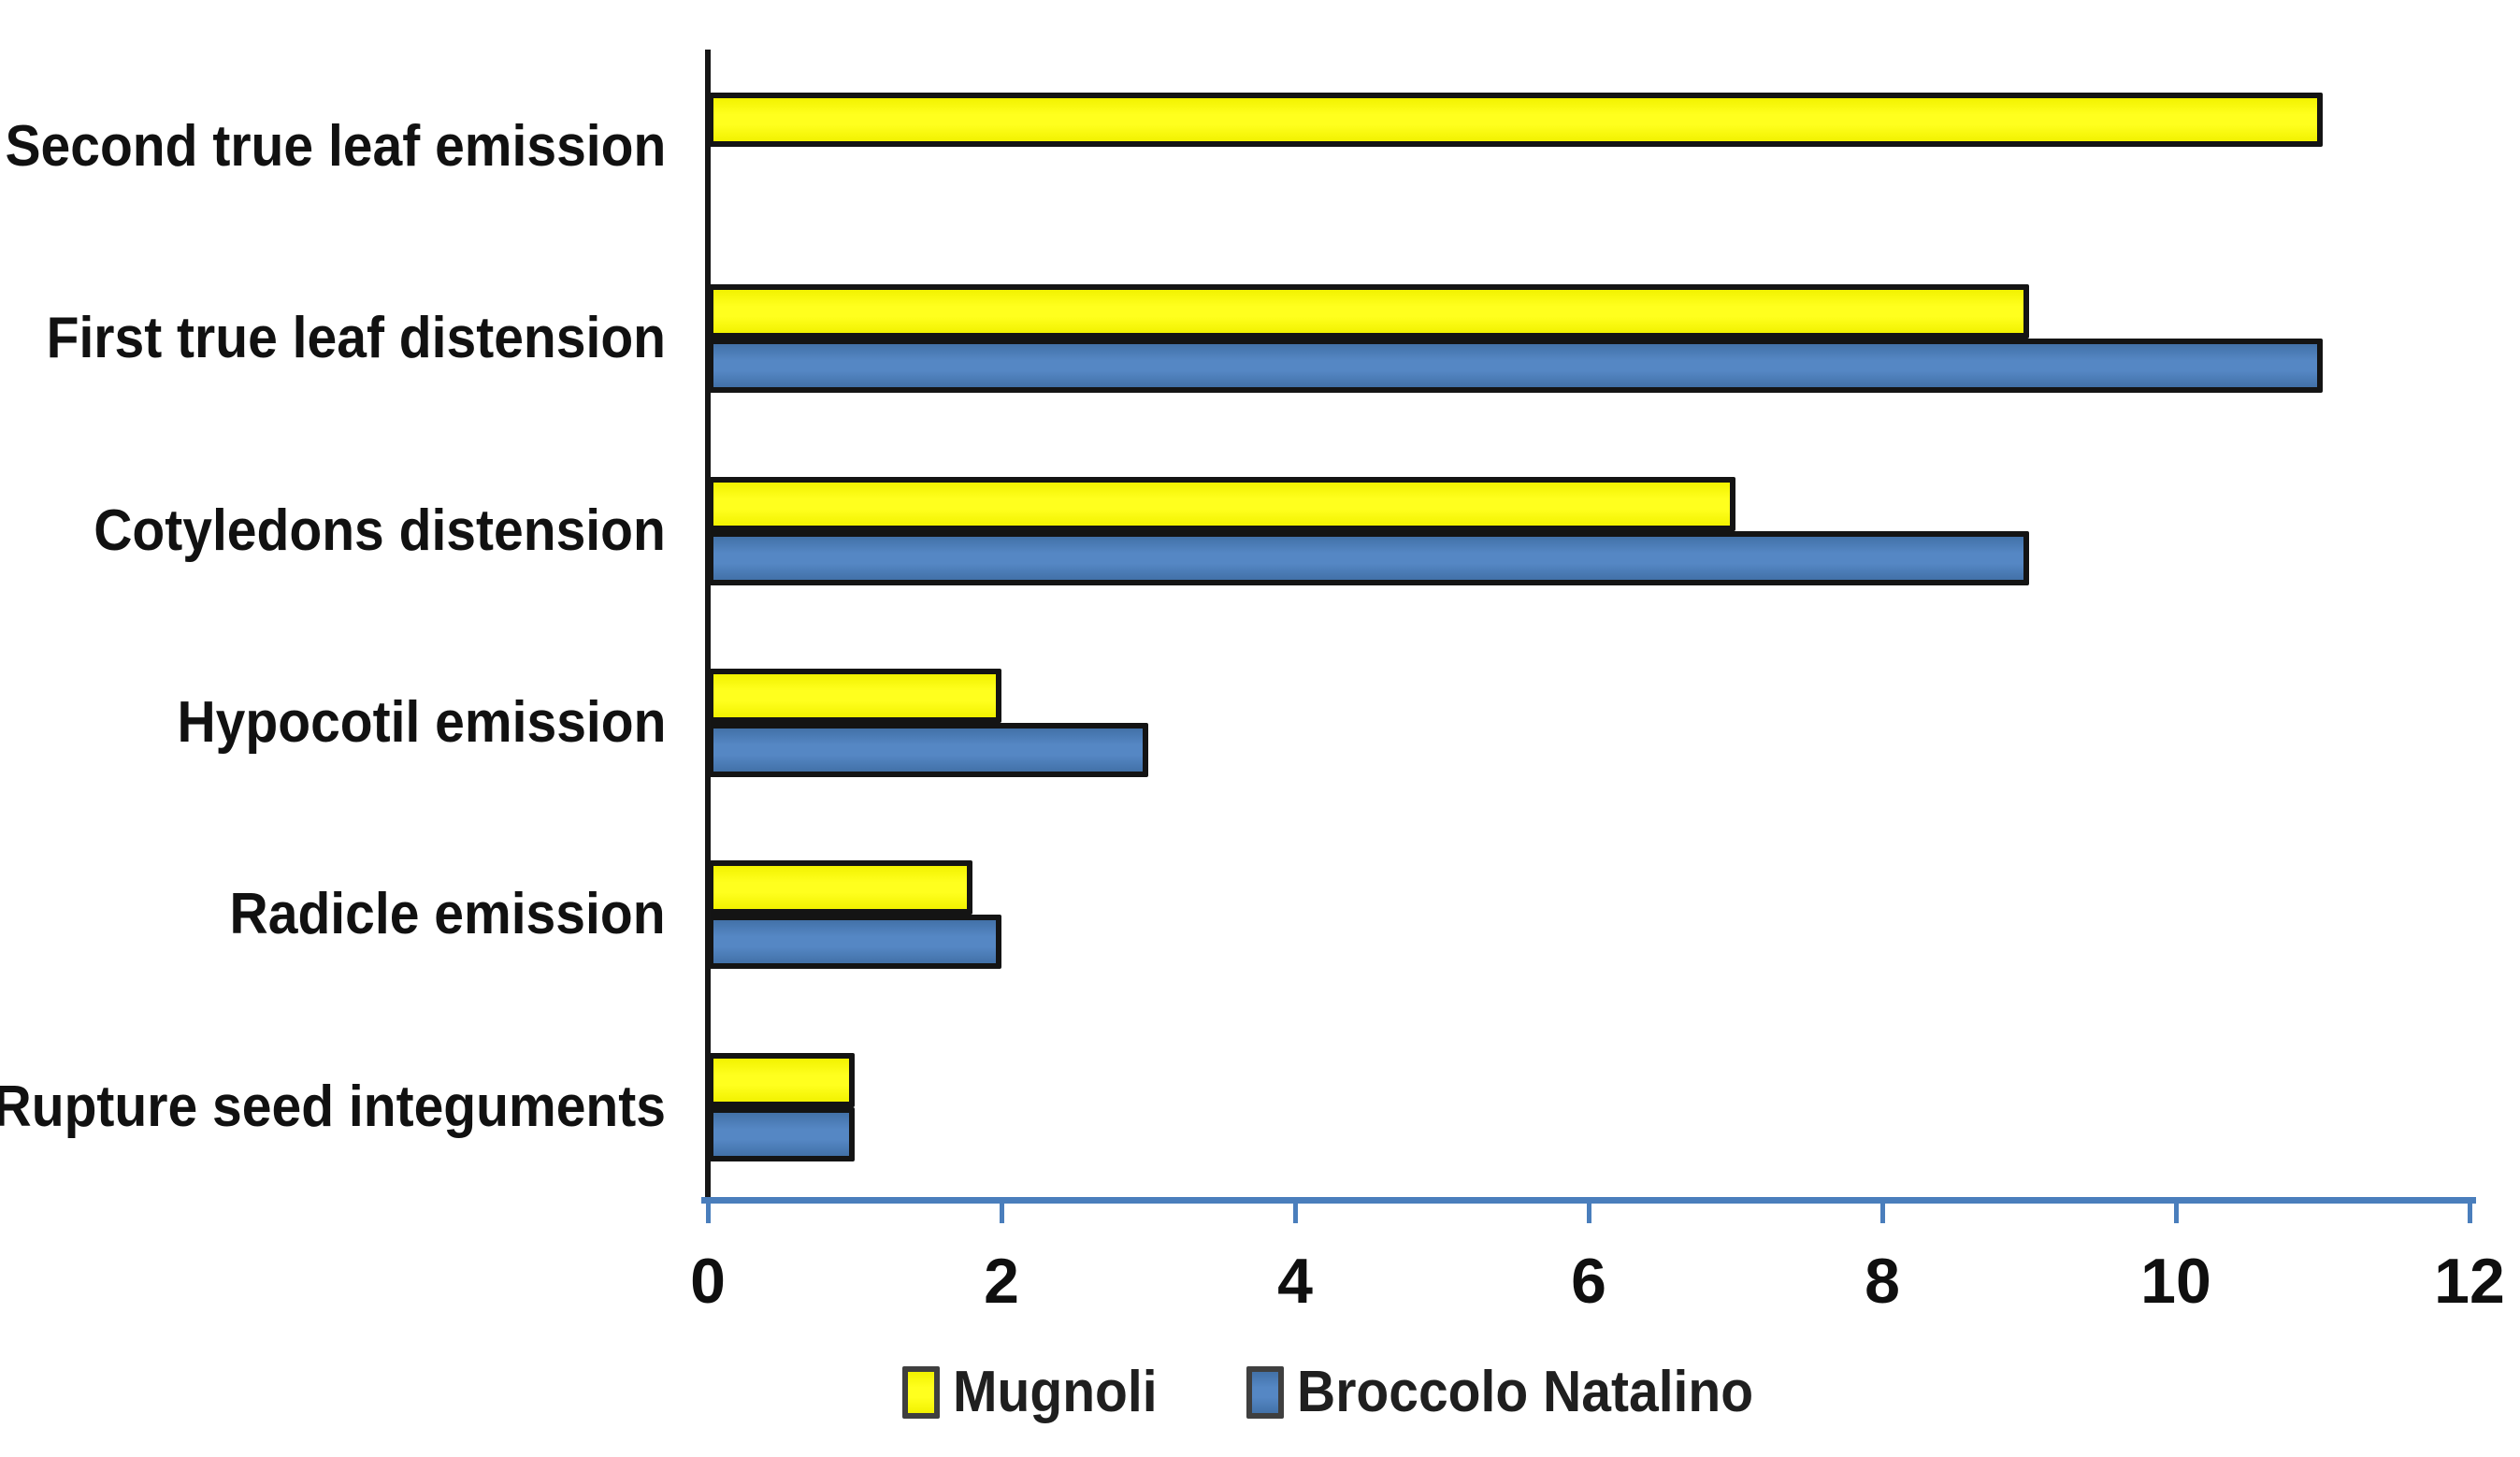 This screenshot has height=1457, width=2520. I want to click on x-tick-label: 10, so click(2175, 1281).